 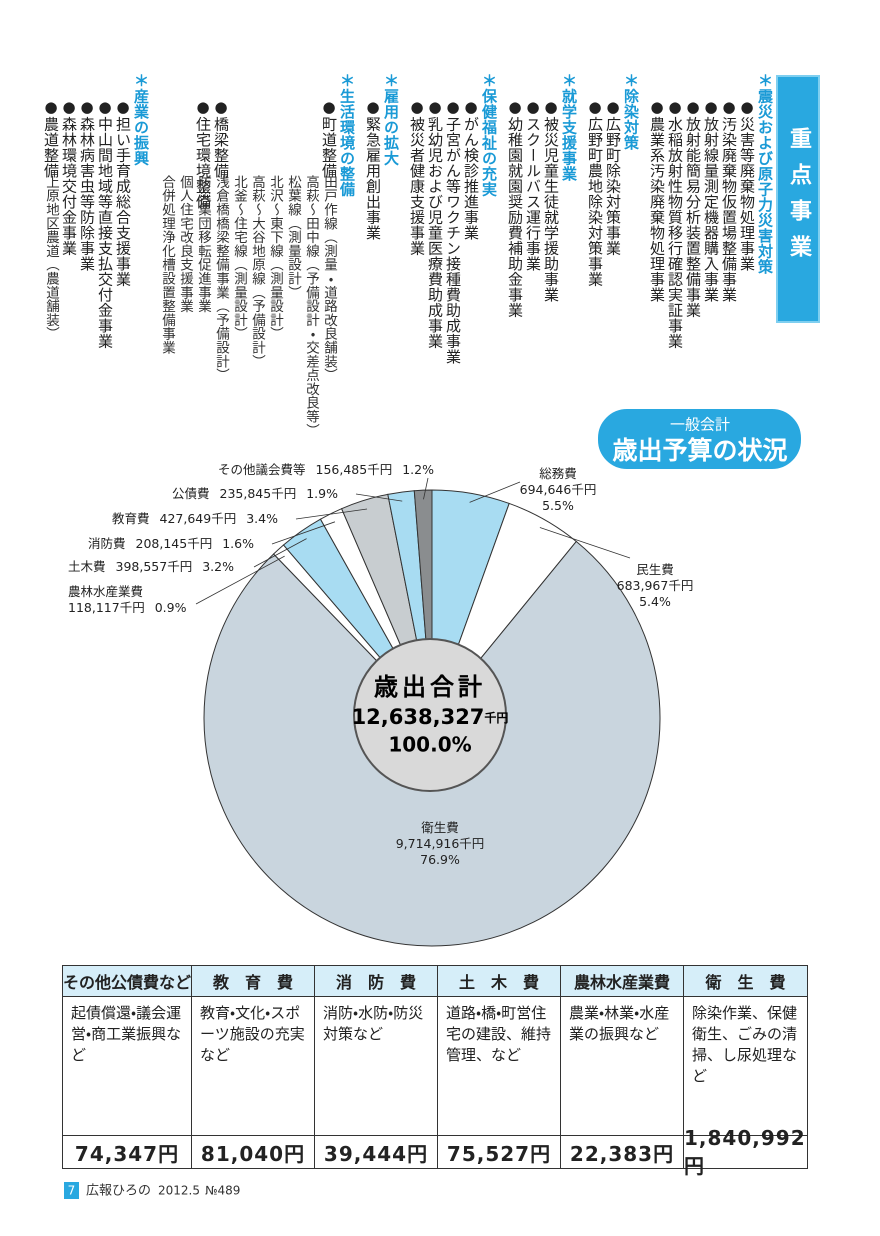 I want to click on slice-label-line: 公債費 235,845千円 1.9%, so click(x=255, y=493).